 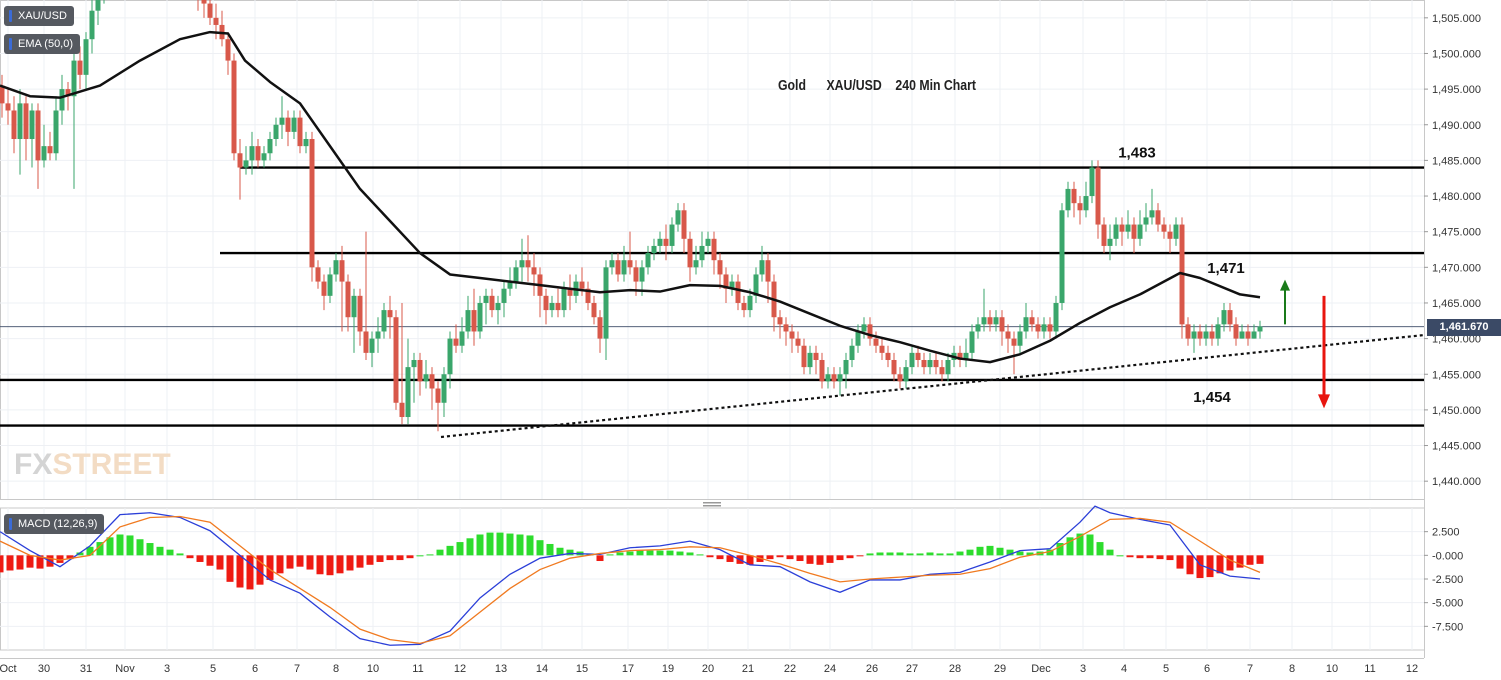 I want to click on macd-tick-label: -2.500, so click(x=1447, y=580).